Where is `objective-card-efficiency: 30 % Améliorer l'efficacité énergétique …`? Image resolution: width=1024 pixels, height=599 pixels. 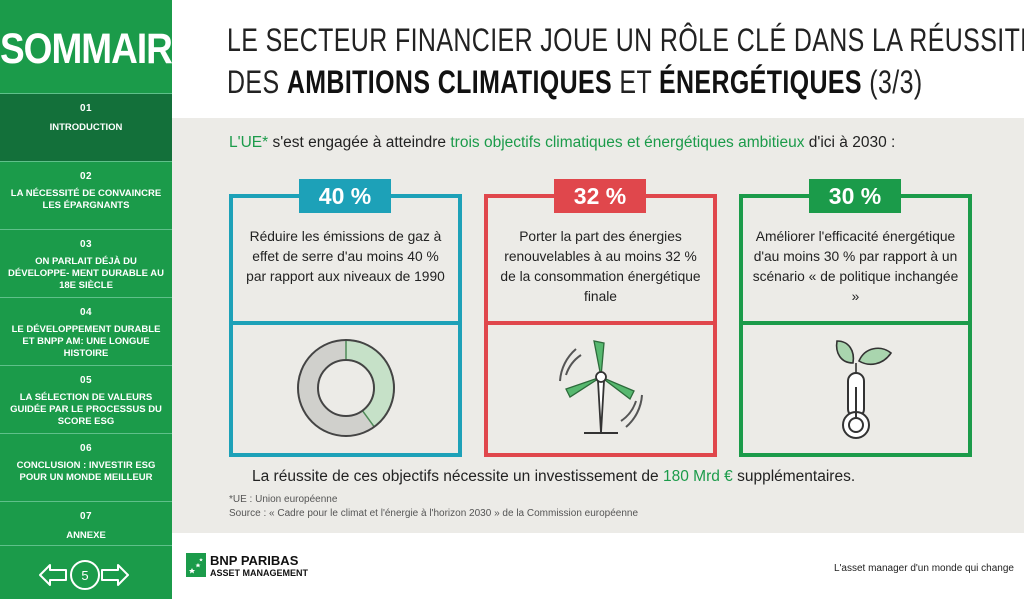
objective-card-efficiency: 30 % Améliorer l'efficacité énergétique … is located at coordinates (855, 318).